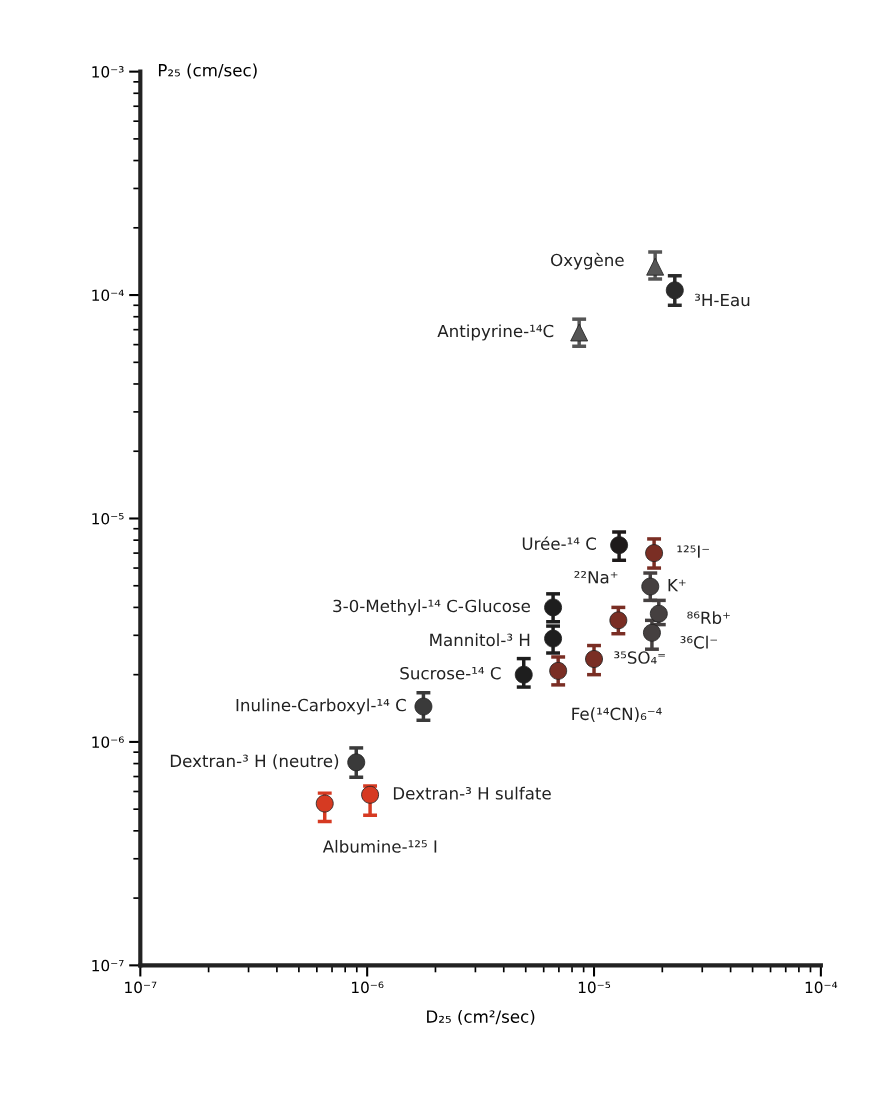 The height and width of the screenshot is (1102, 877). Describe the element at coordinates (321, 706) in the screenshot. I see `annotation: Inuline-Carboxyl-¹⁴ C` at that location.